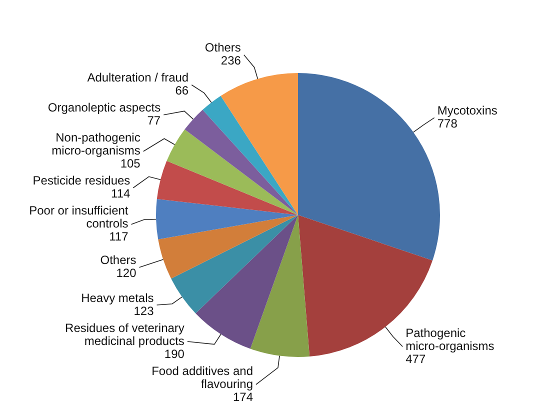 The image size is (537, 416). I want to click on data-label: 236, so click(231, 61).